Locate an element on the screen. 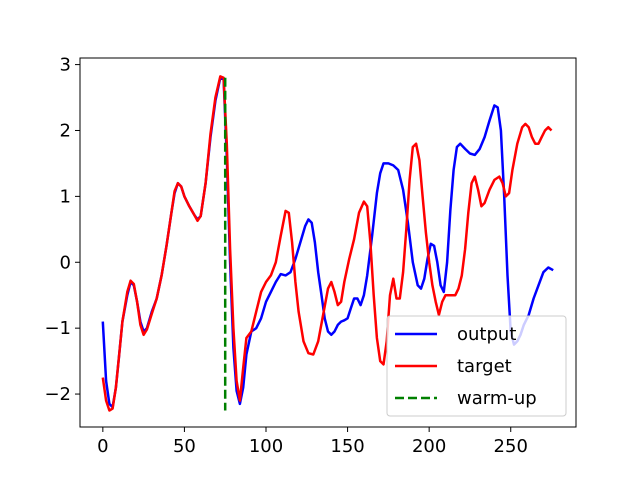  legend-box is located at coordinates (476, 366).